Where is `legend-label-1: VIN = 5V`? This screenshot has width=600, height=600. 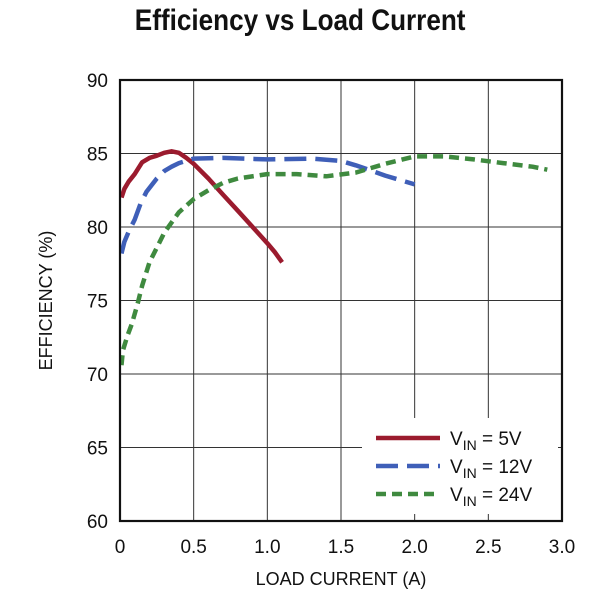 legend-label-1: VIN = 5V is located at coordinates (486, 441).